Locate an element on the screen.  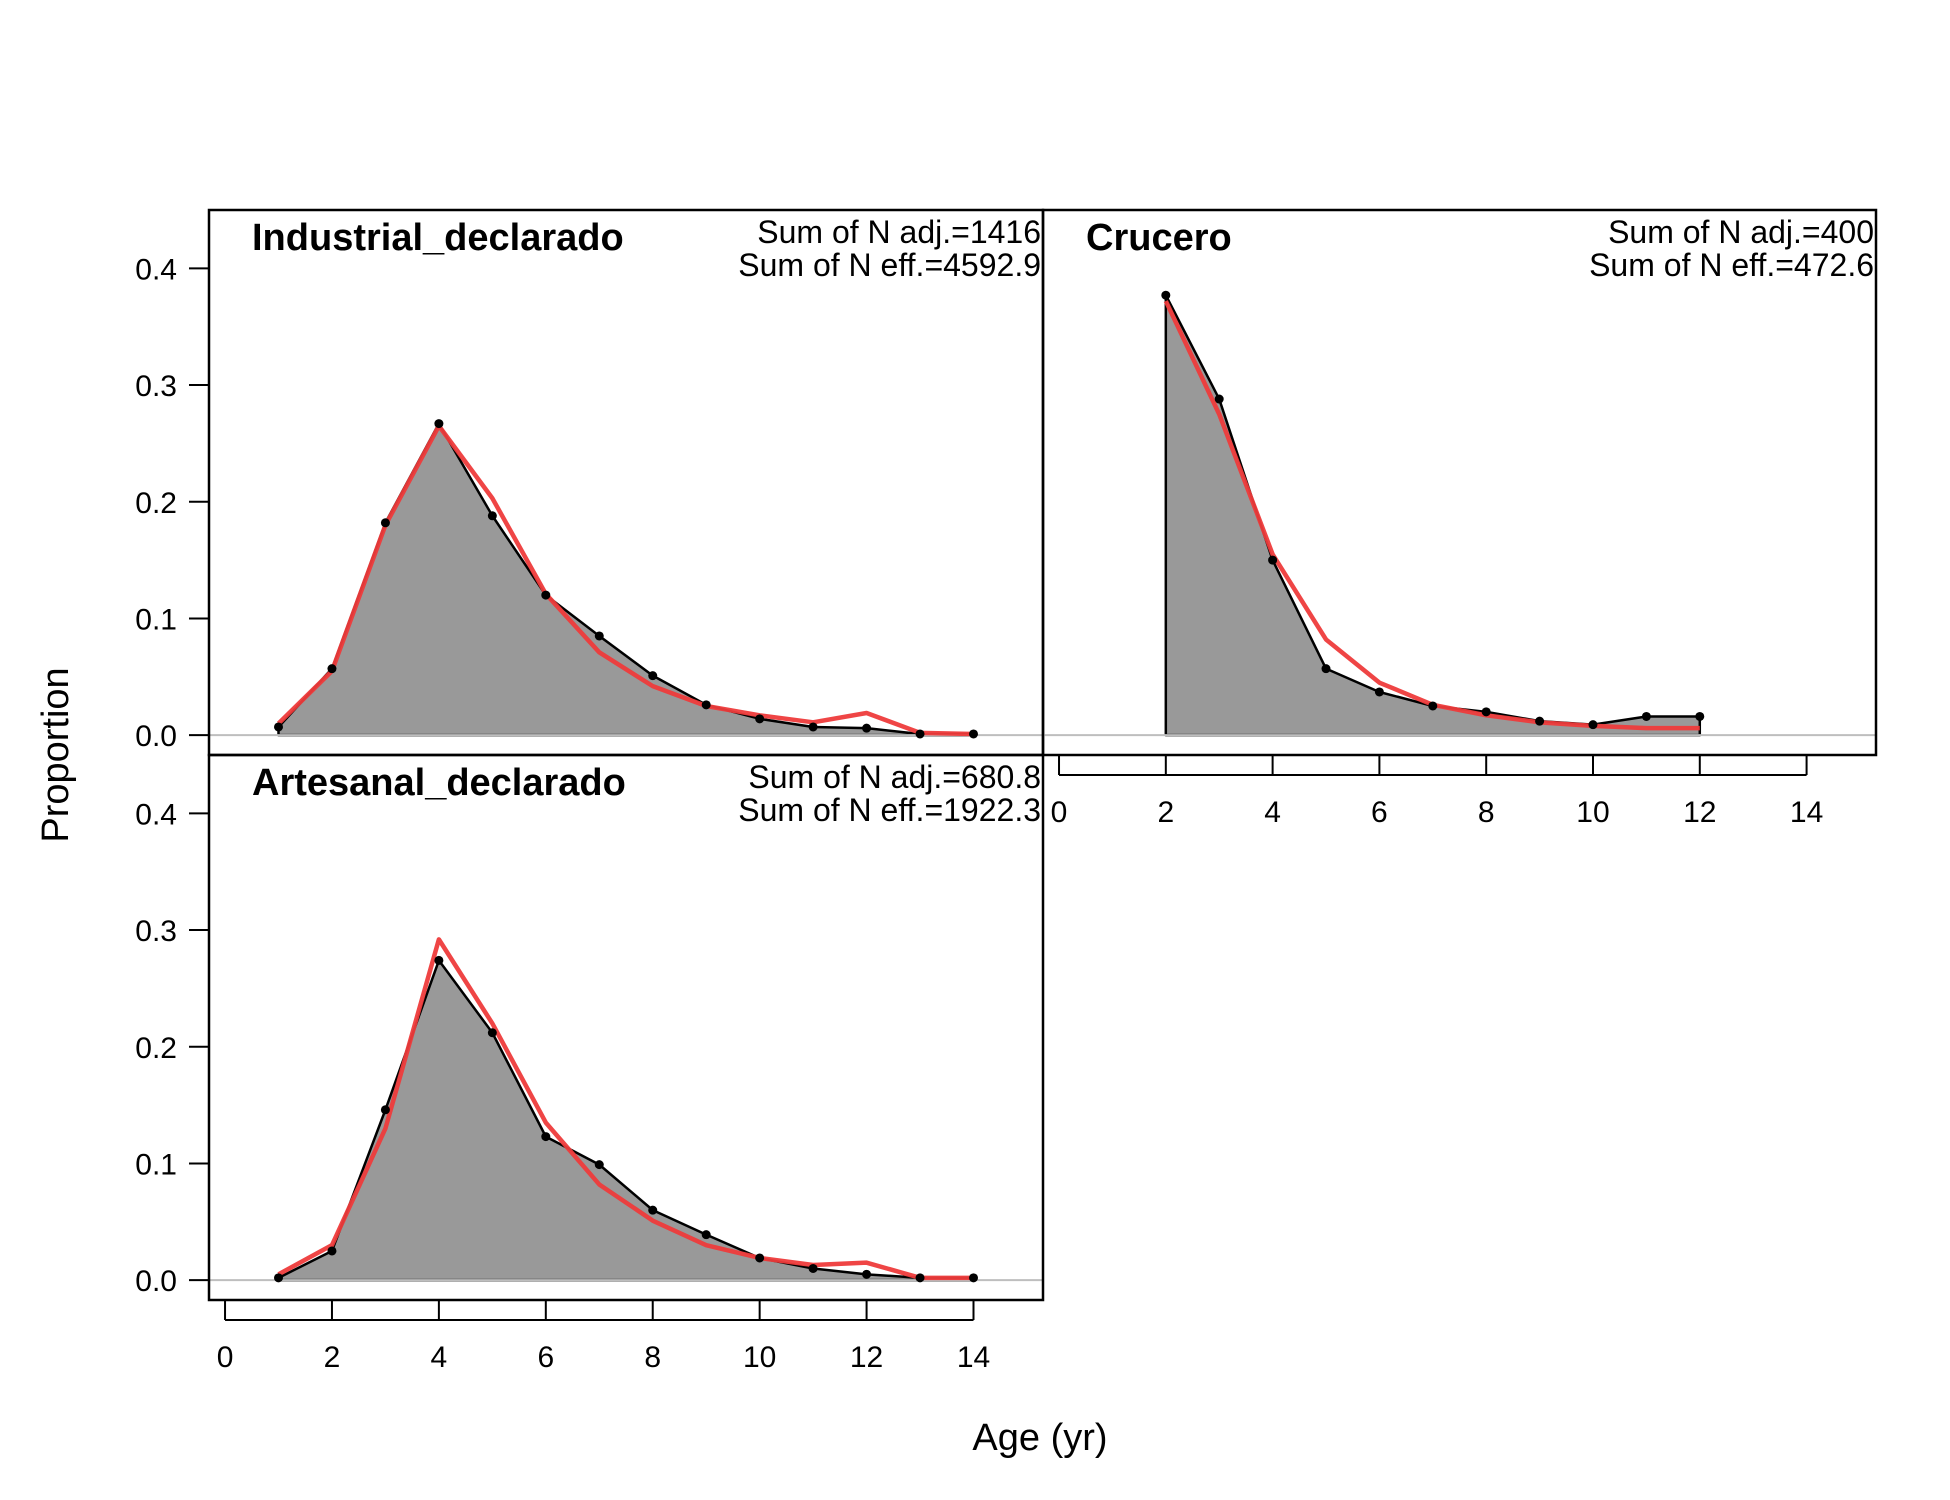
sum-n-adj-label: Sum of N adj.=680.8 is located at coordinates (894, 777).